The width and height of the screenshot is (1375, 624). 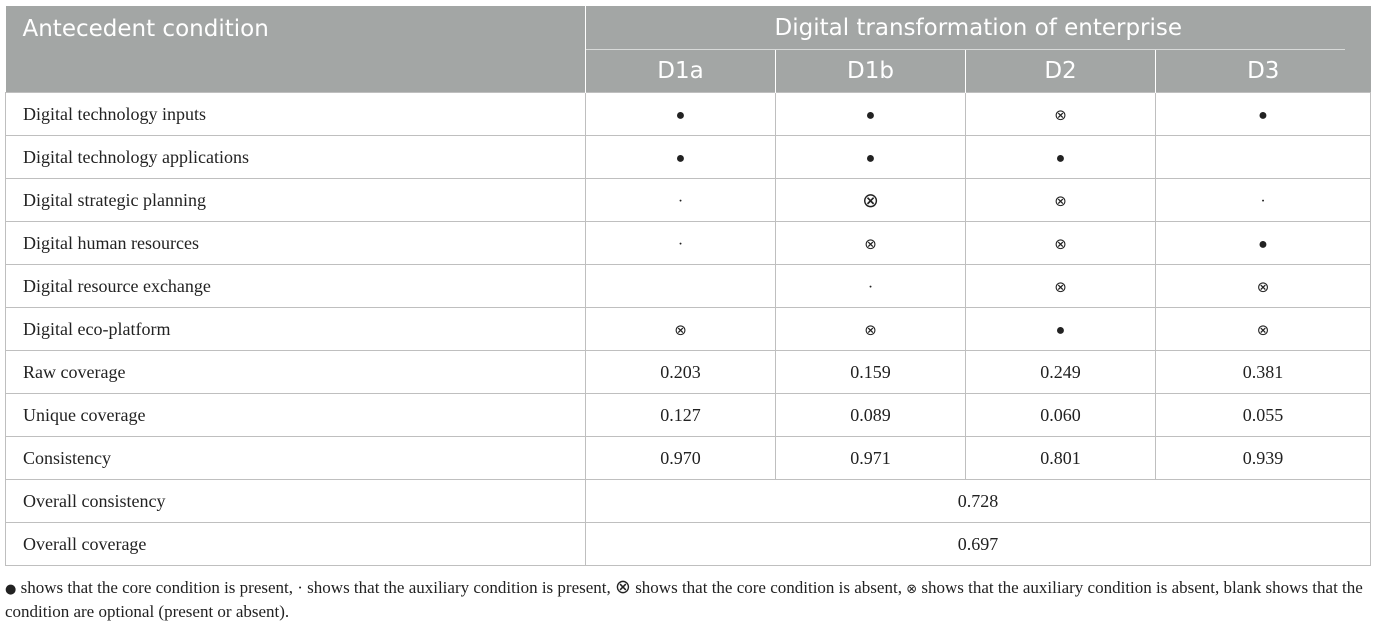 I want to click on condition-label: Digital resource exchange, so click(x=295, y=286).